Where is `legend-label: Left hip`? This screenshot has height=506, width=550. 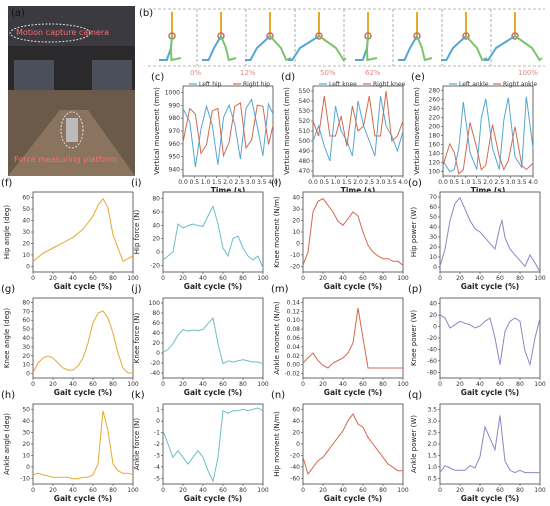 legend-label: Left hip is located at coordinates (210, 84).